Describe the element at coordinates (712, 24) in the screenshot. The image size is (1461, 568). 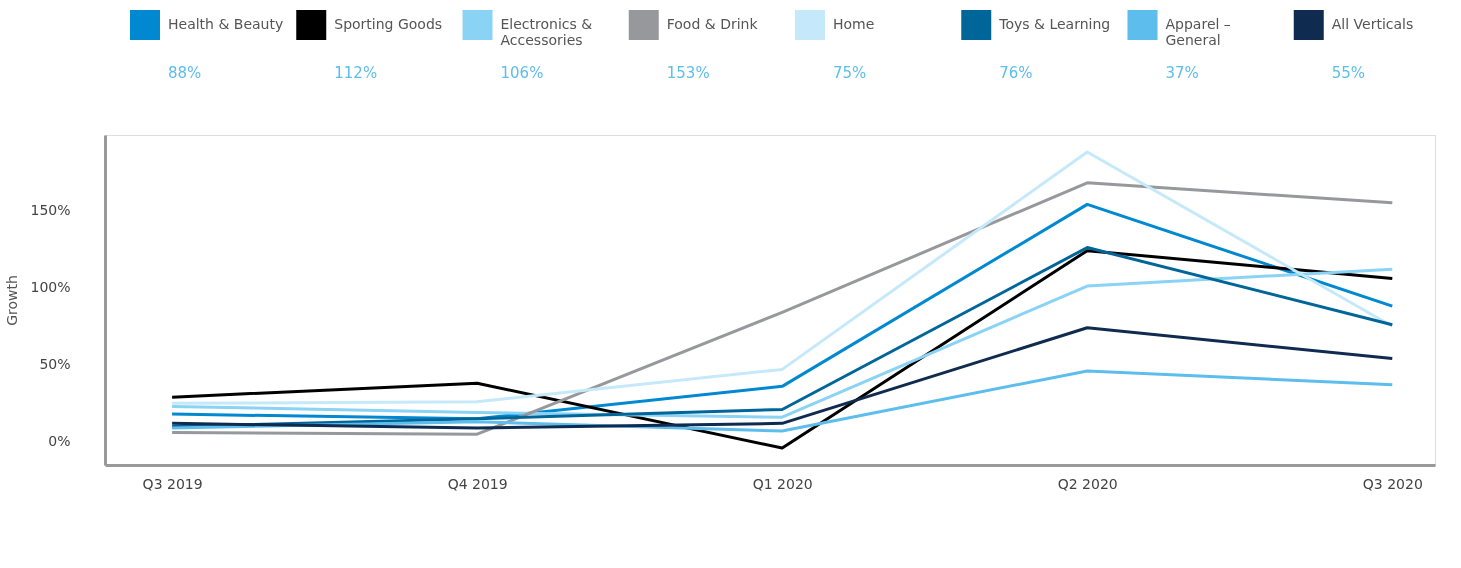
I see `legend-label: Food & Drink` at that location.